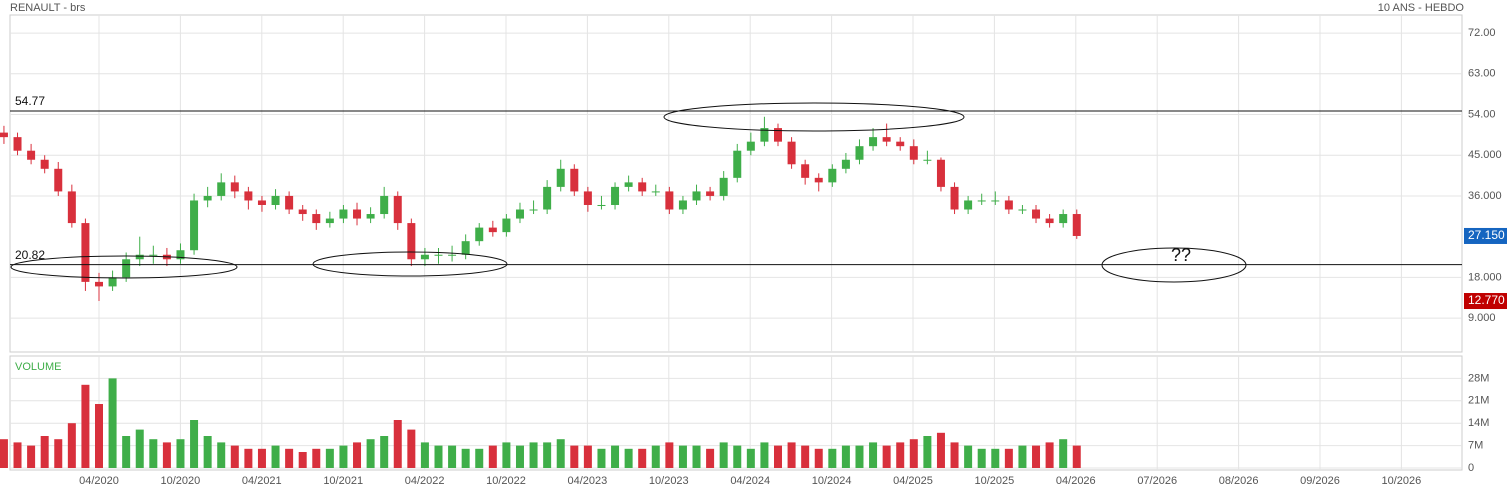 This screenshot has height=490, width=1509. What do you see at coordinates (1402, 481) in the screenshot?
I see `x-tick-label: 10/2026` at bounding box center [1402, 481].